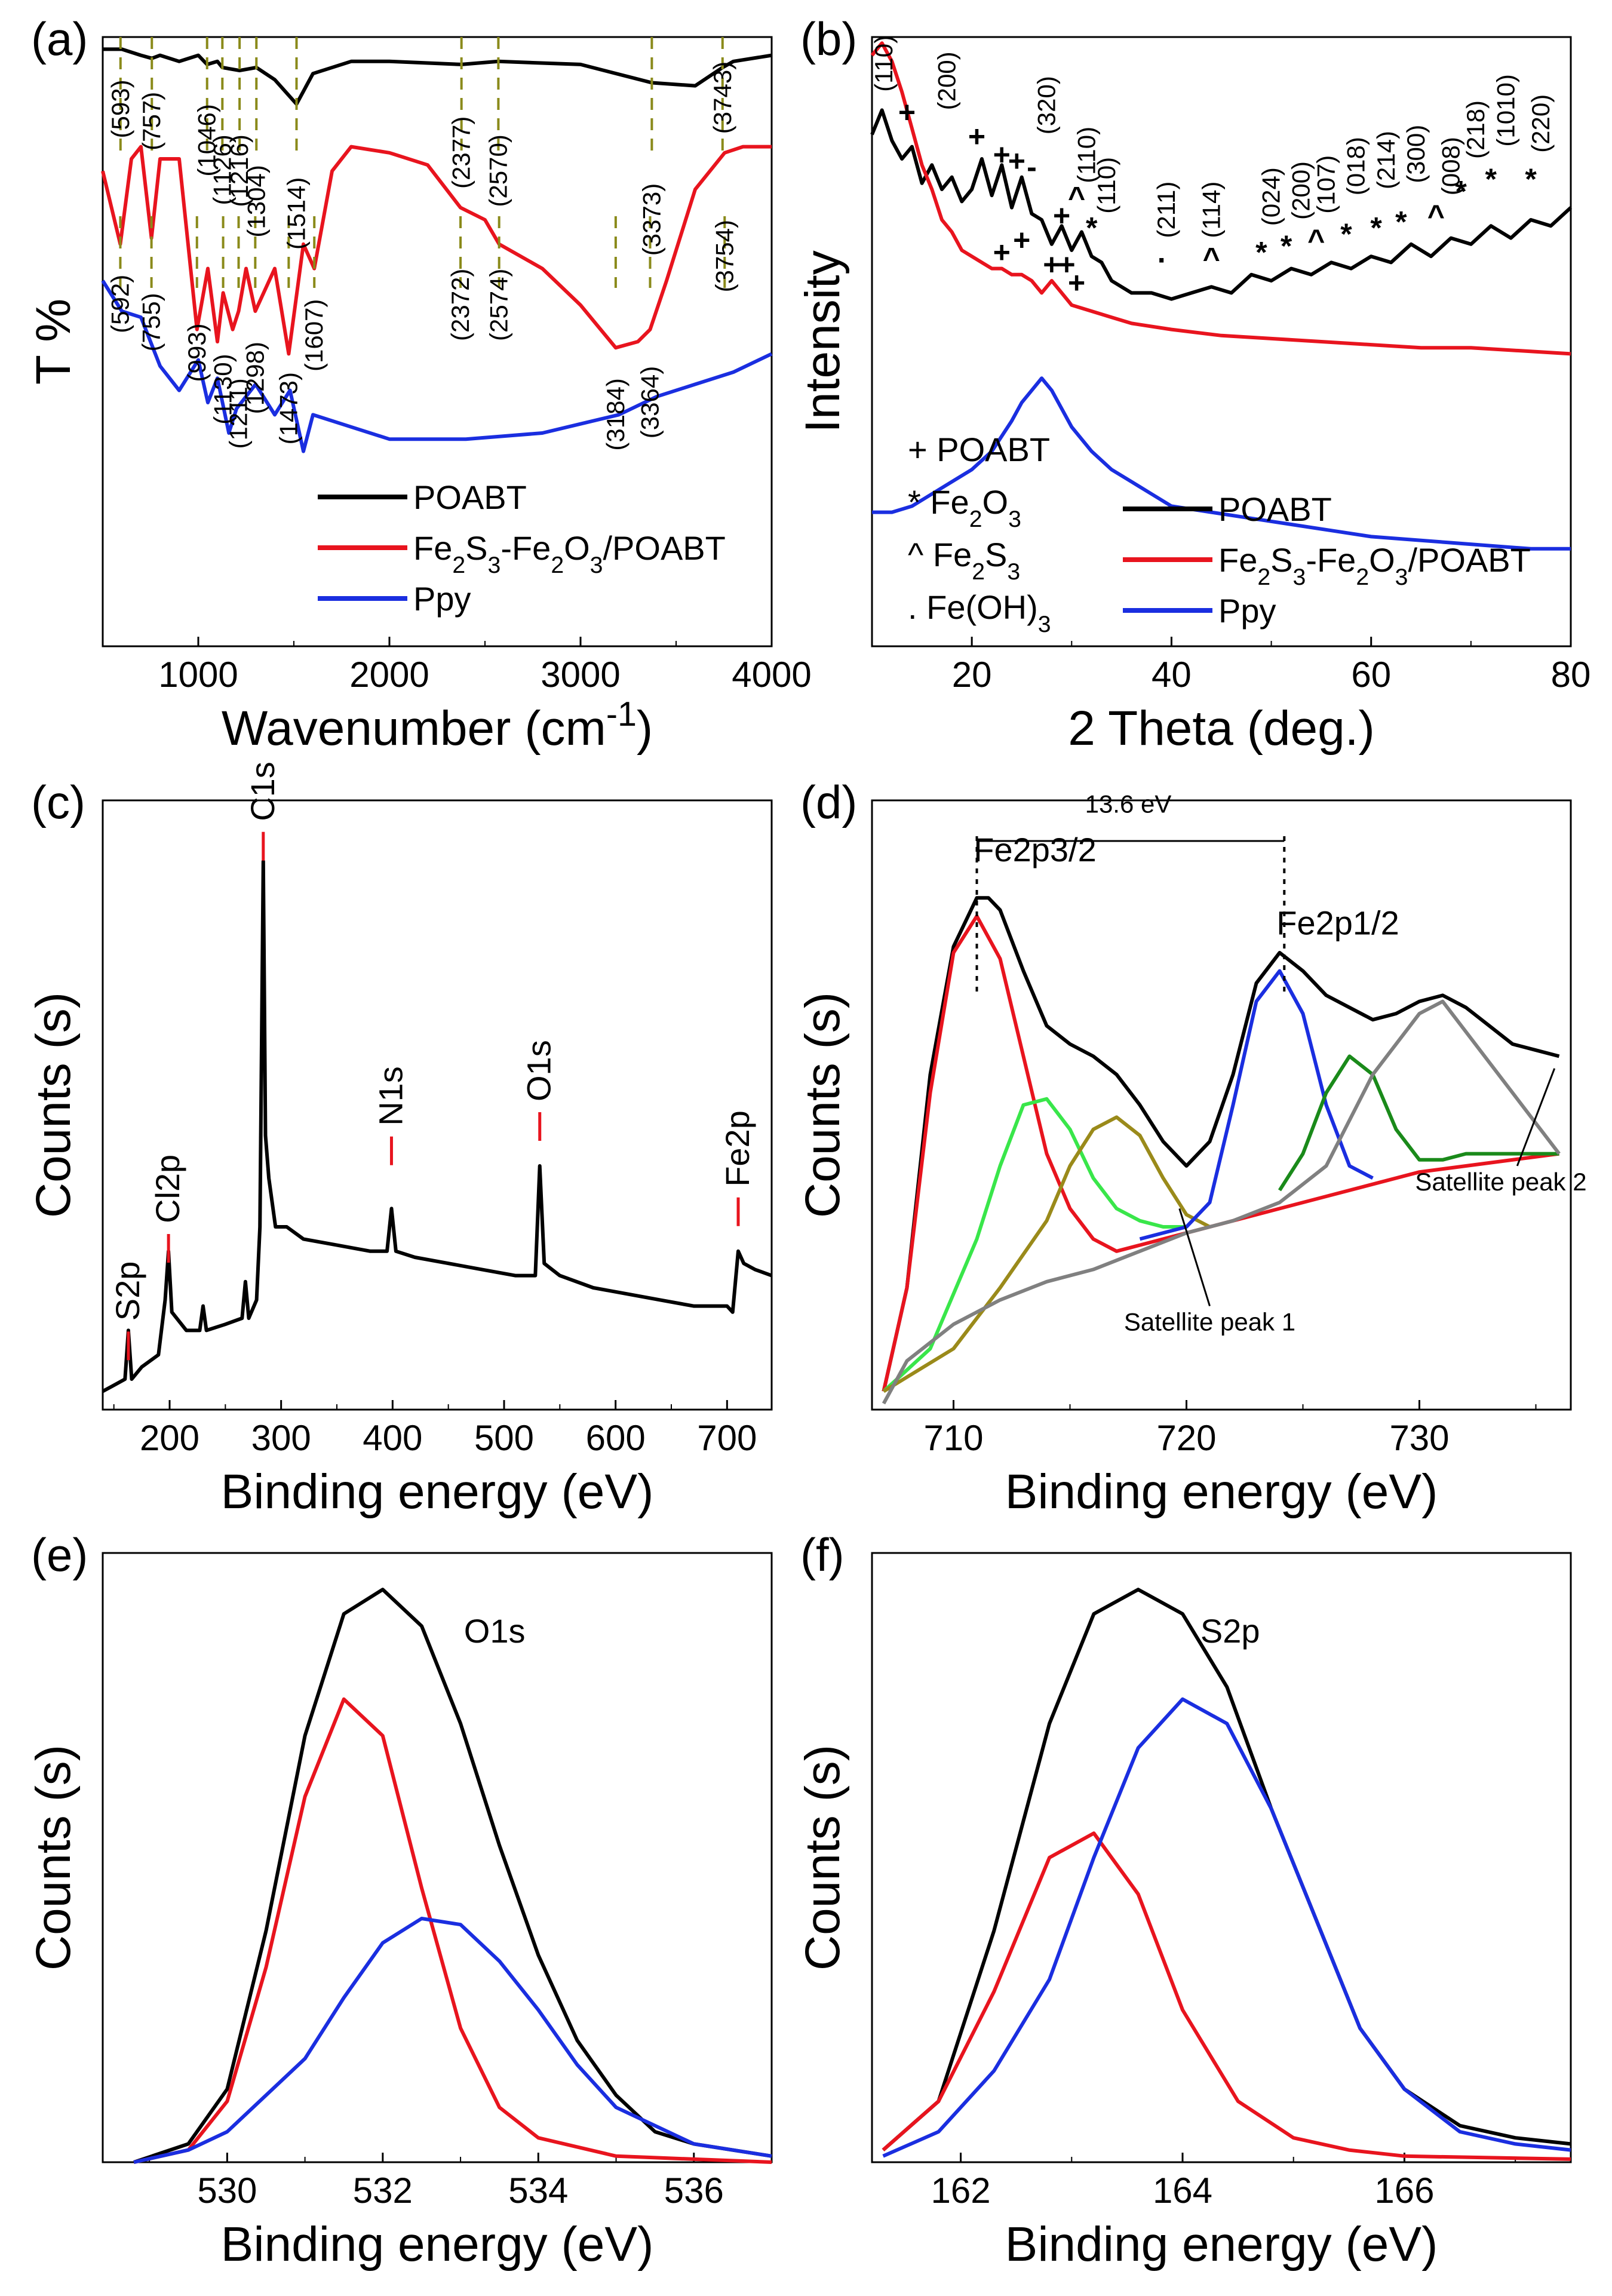 This screenshot has width=1612, height=2296. Describe the element at coordinates (59, 39) in the screenshot. I see `panel-label: (a)` at that location.